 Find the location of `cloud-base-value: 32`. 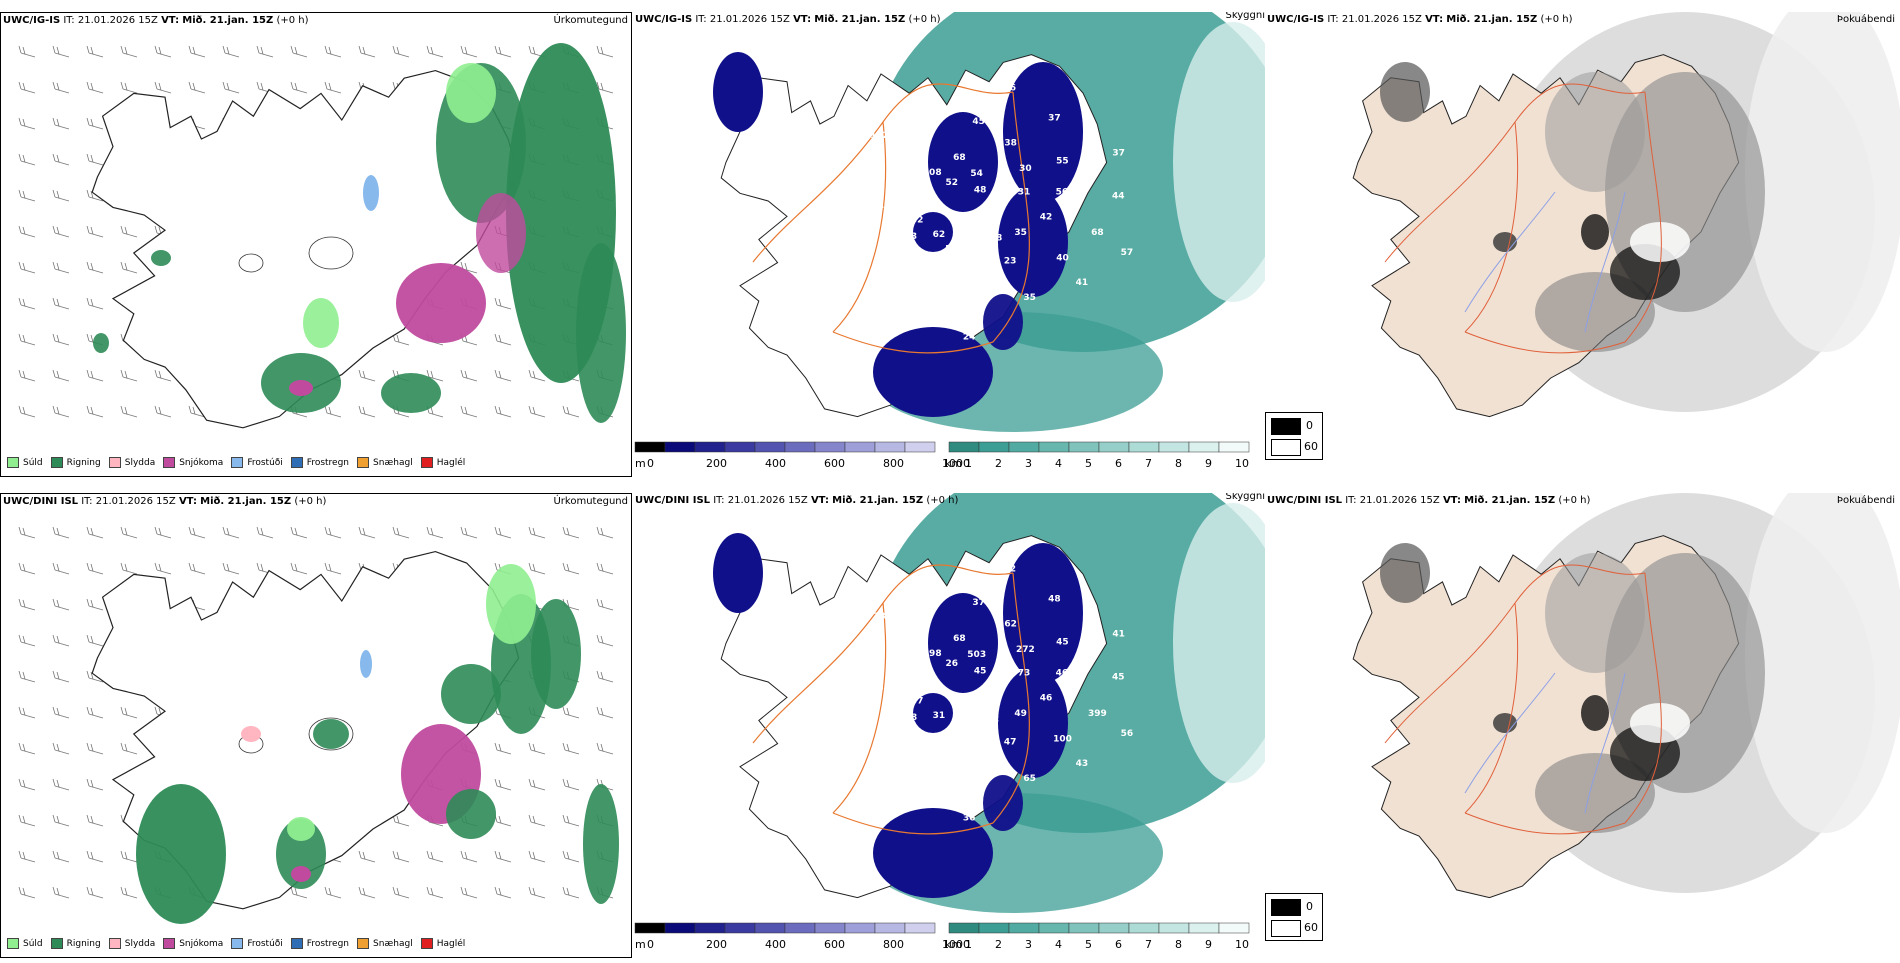

cloud-base-value: 32 is located at coordinates (1010, 569).